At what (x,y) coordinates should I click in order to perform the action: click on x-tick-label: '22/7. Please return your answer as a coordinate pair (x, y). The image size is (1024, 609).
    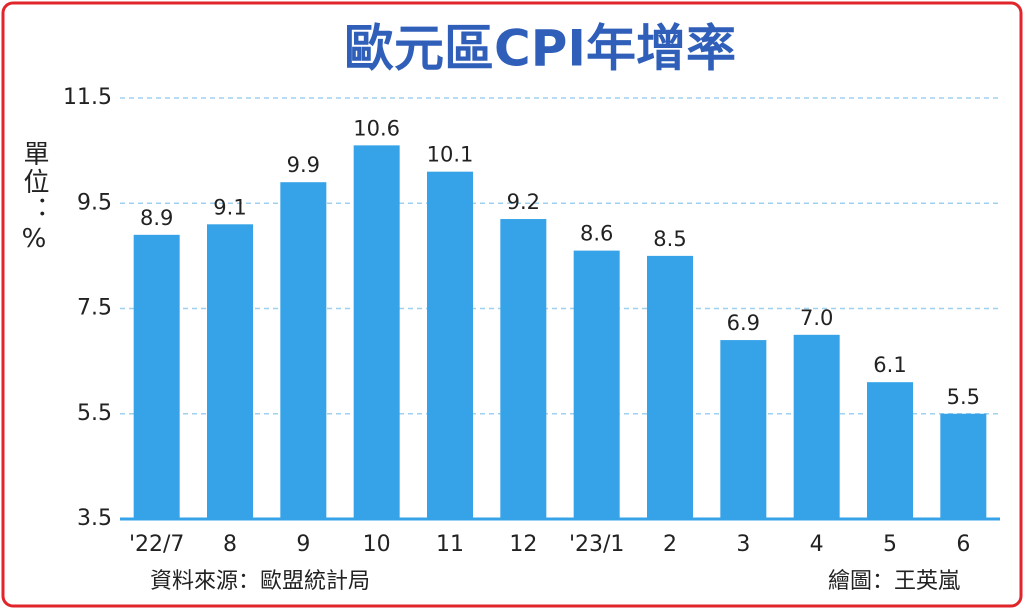
    Looking at the image, I should click on (156, 544).